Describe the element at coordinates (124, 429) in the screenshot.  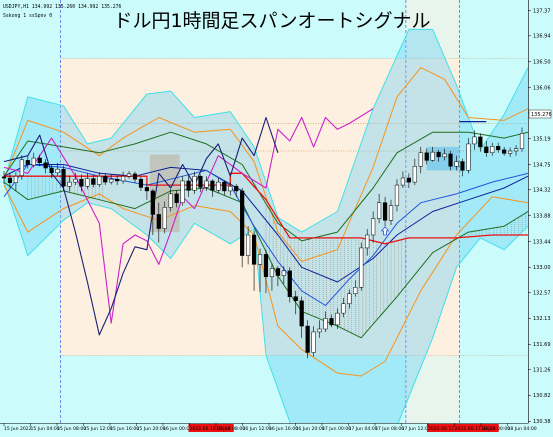
I see `time-tick-label: 15 Jun 16:00` at that location.